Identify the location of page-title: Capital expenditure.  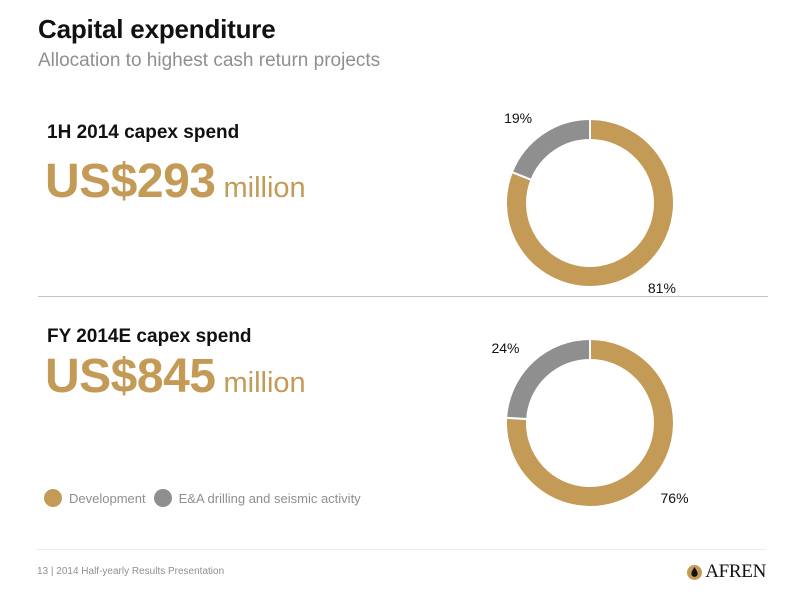
(157, 29).